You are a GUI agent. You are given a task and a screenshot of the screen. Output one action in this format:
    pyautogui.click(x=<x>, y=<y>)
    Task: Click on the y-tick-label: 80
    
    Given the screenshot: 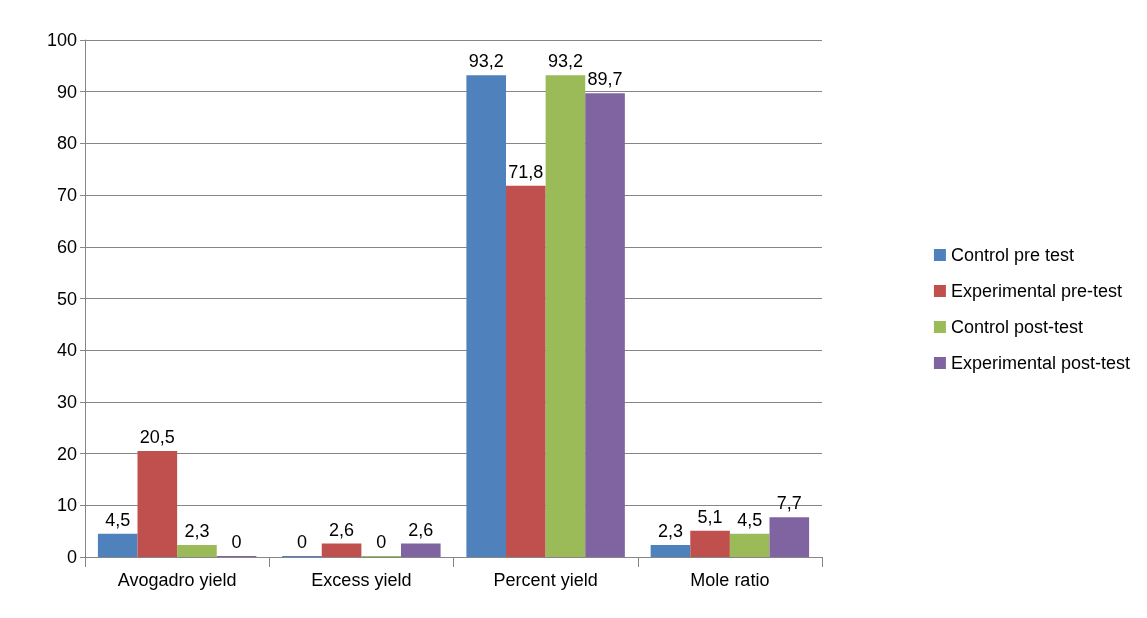 What is the action you would take?
    pyautogui.click(x=66, y=143)
    